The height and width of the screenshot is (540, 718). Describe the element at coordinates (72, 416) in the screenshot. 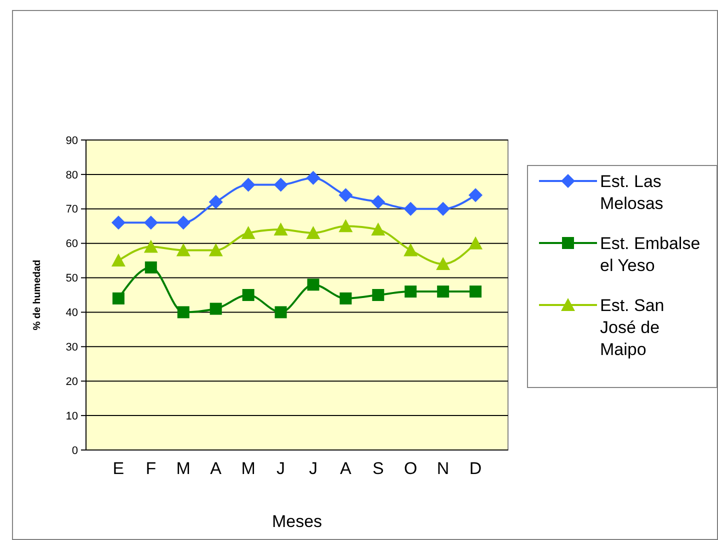

I see `y-tick-label: 10` at that location.